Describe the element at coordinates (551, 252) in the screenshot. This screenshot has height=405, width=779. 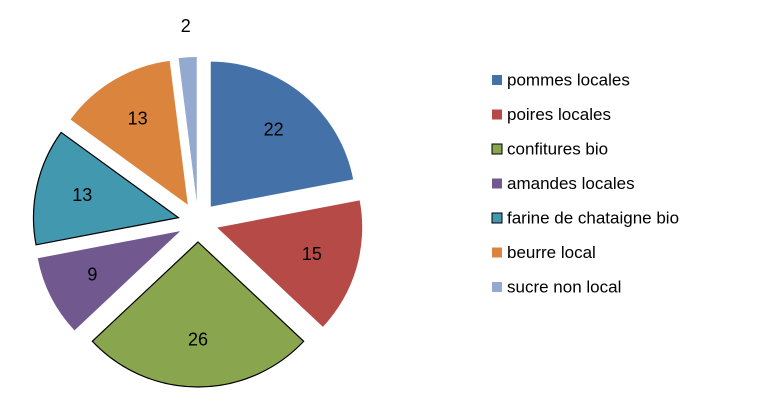
I see `legend-label: beurre local` at that location.